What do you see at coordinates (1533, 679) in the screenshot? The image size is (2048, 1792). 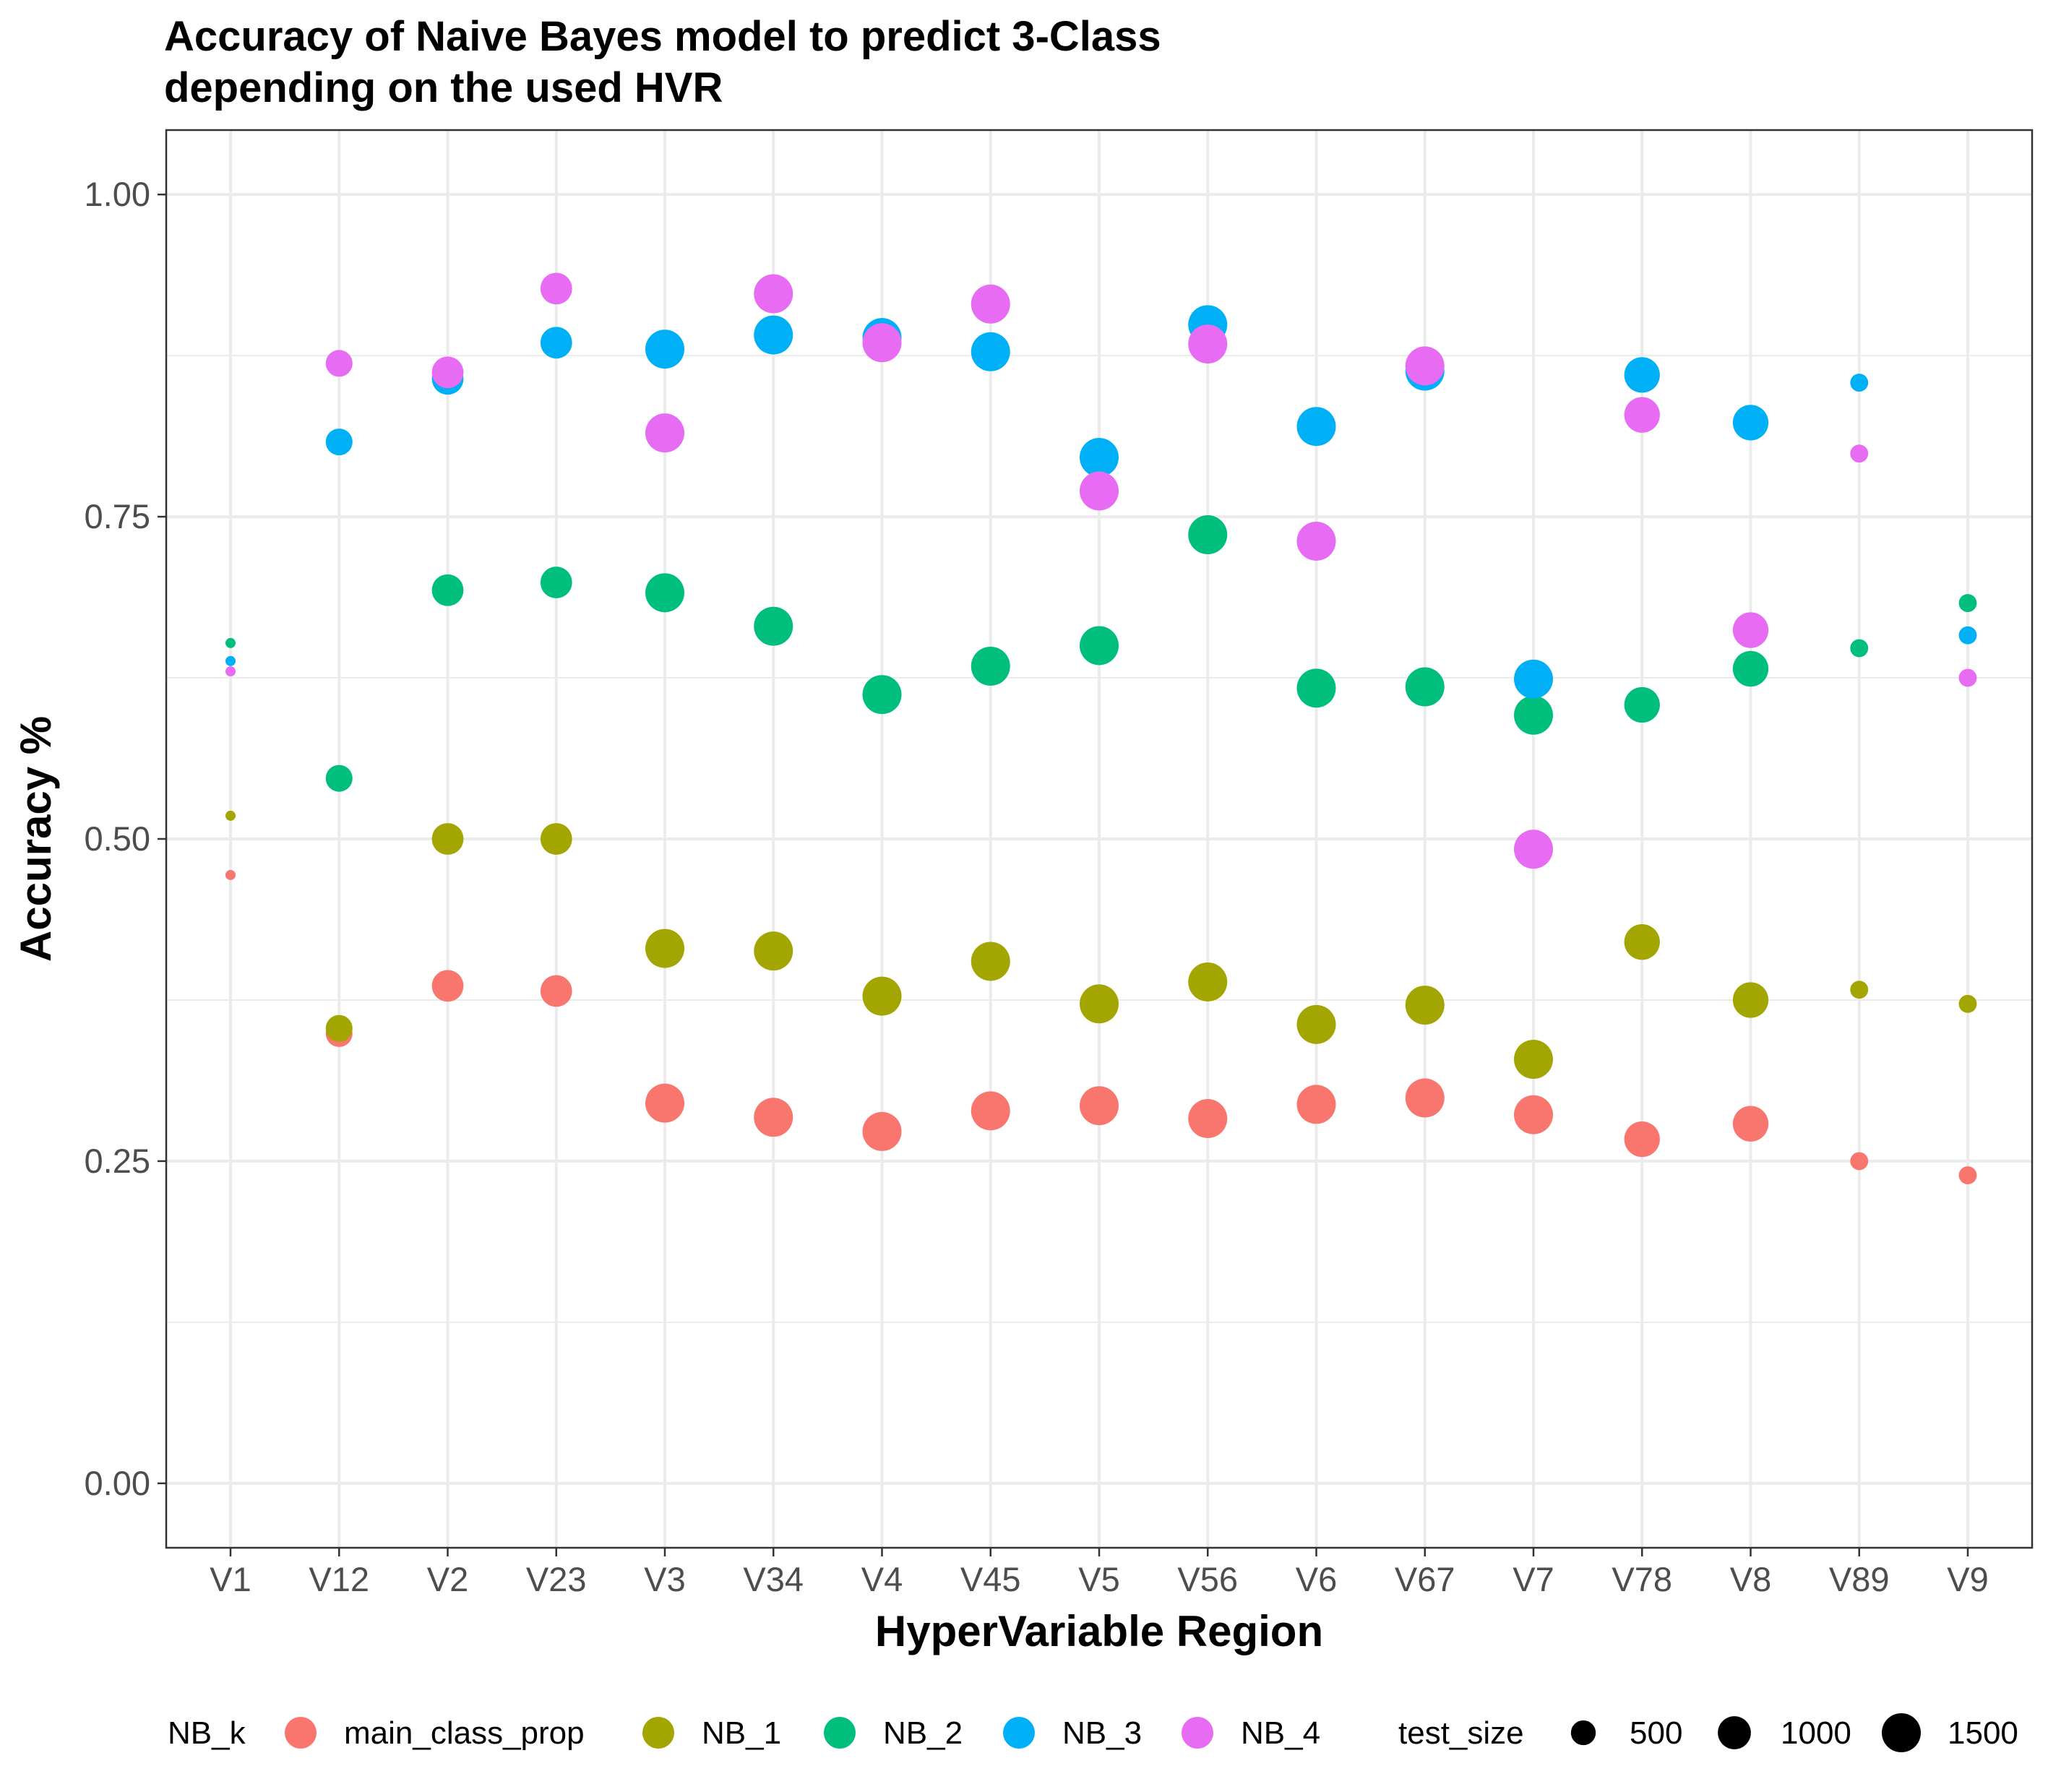 I see `point-nb-3-v7` at bounding box center [1533, 679].